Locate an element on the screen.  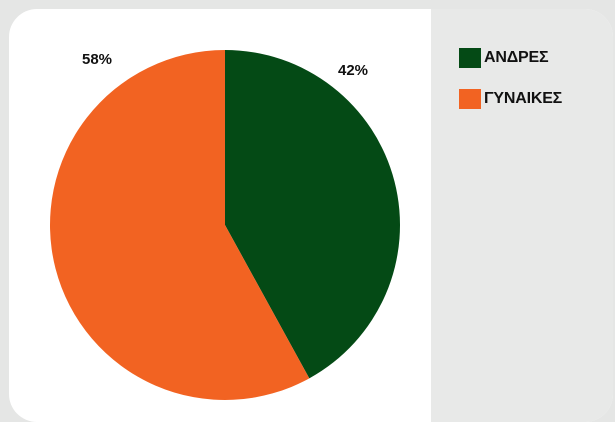
legend-item-gynaikes: ΓΥΝΑΙΚΕΣ is located at coordinates (510, 99).